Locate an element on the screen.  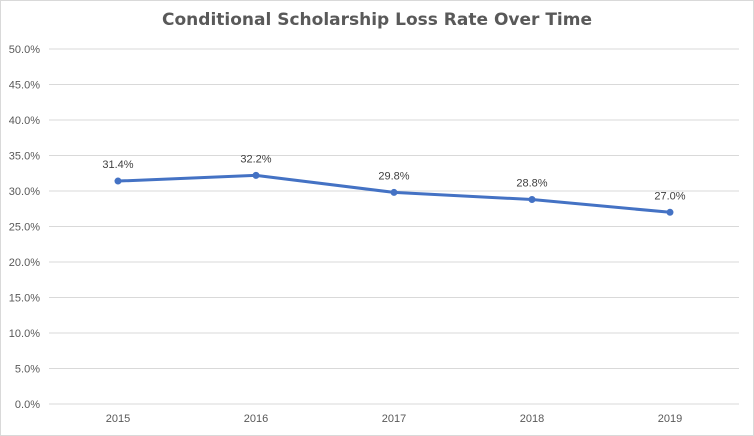
data-label: 29.8% is located at coordinates (393, 176).